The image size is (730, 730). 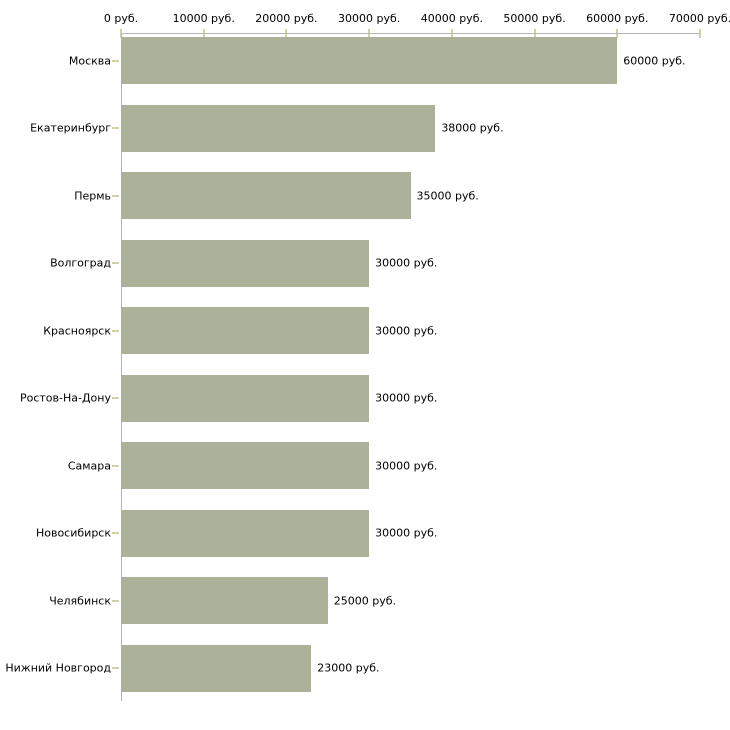 What do you see at coordinates (700, 33) in the screenshot?
I see `x-axis-tick` at bounding box center [700, 33].